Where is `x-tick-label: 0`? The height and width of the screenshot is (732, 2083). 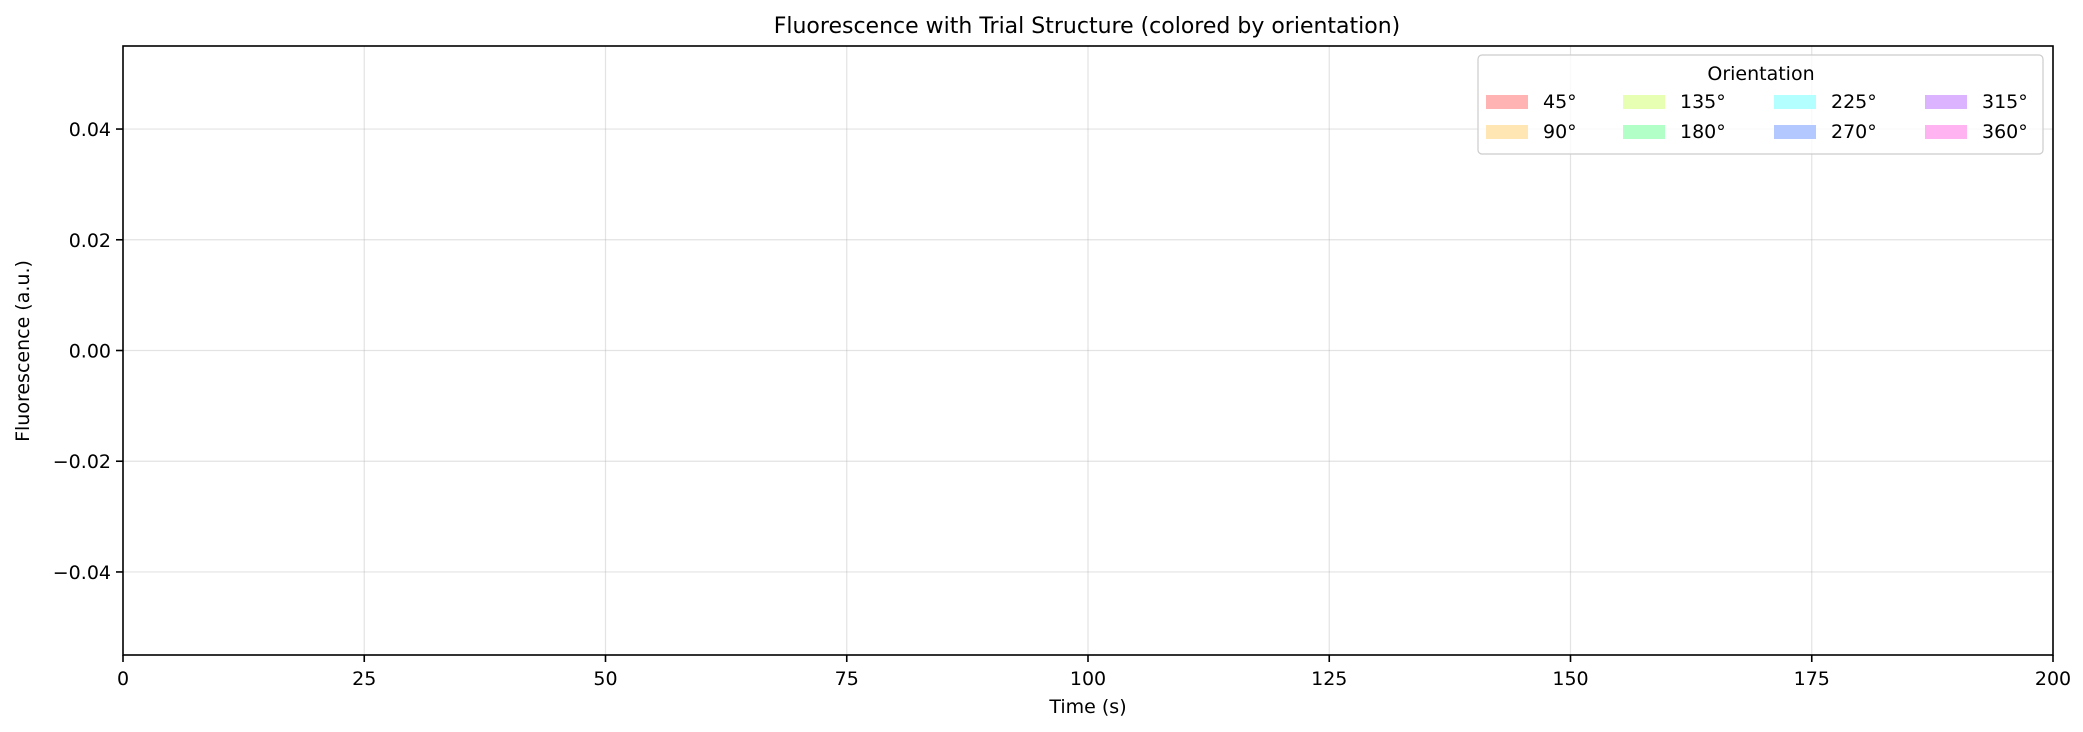 x-tick-label: 0 is located at coordinates (123, 679).